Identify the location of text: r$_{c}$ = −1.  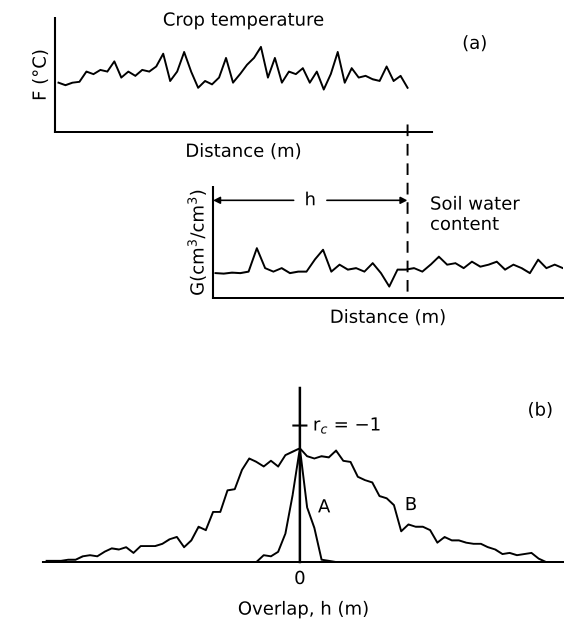
(347, 425).